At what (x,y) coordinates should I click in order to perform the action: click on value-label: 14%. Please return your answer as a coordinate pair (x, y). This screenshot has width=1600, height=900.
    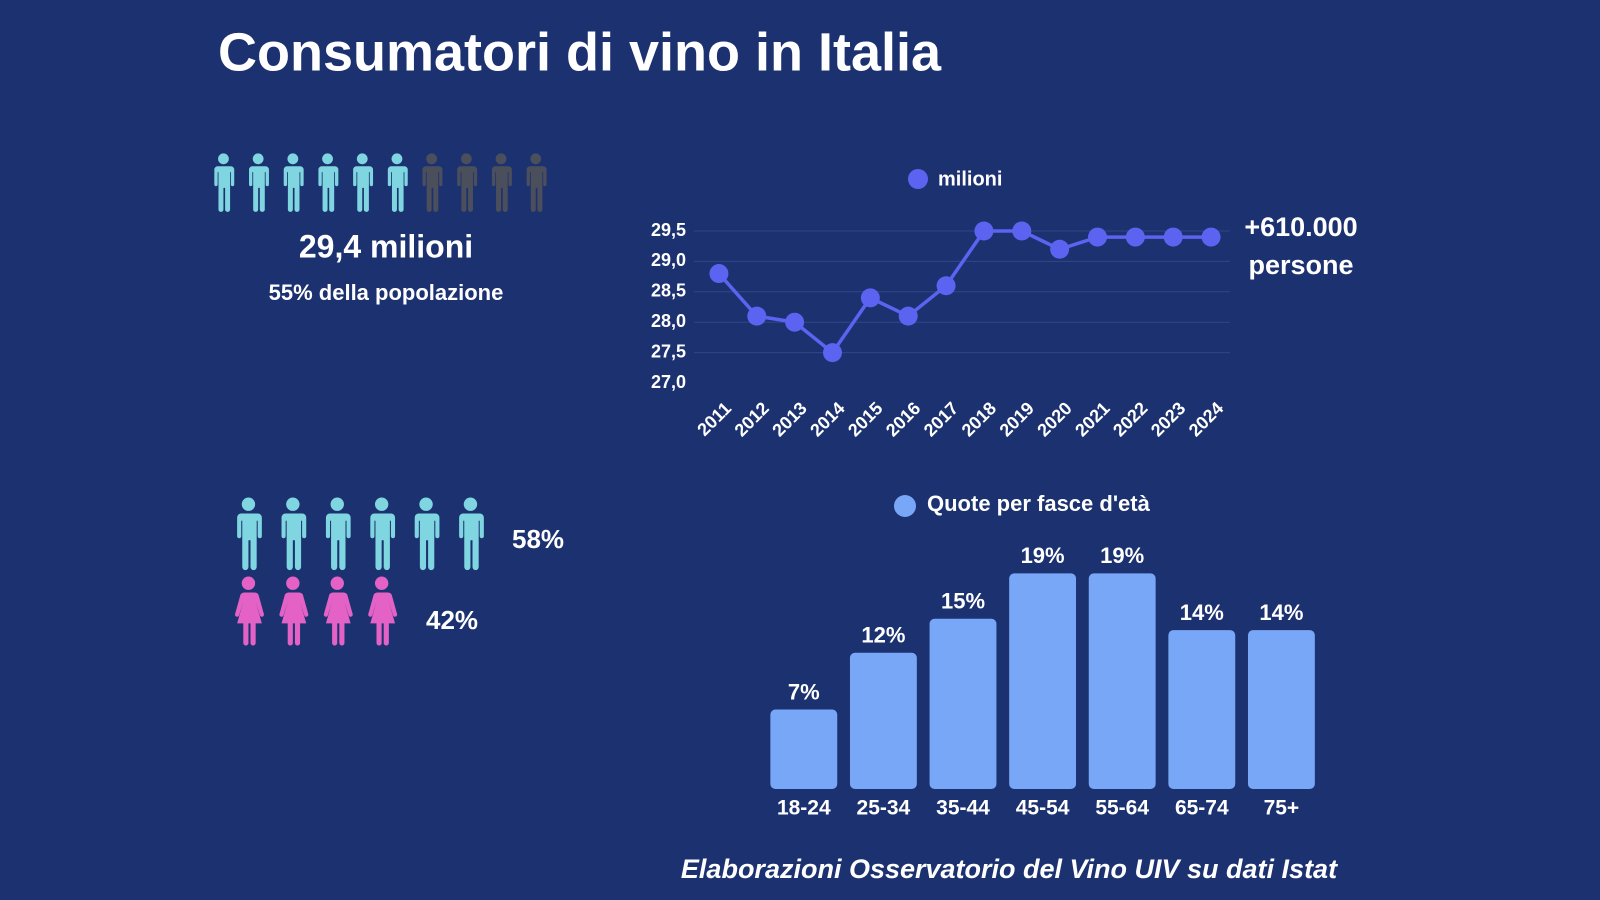
    Looking at the image, I should click on (1202, 612).